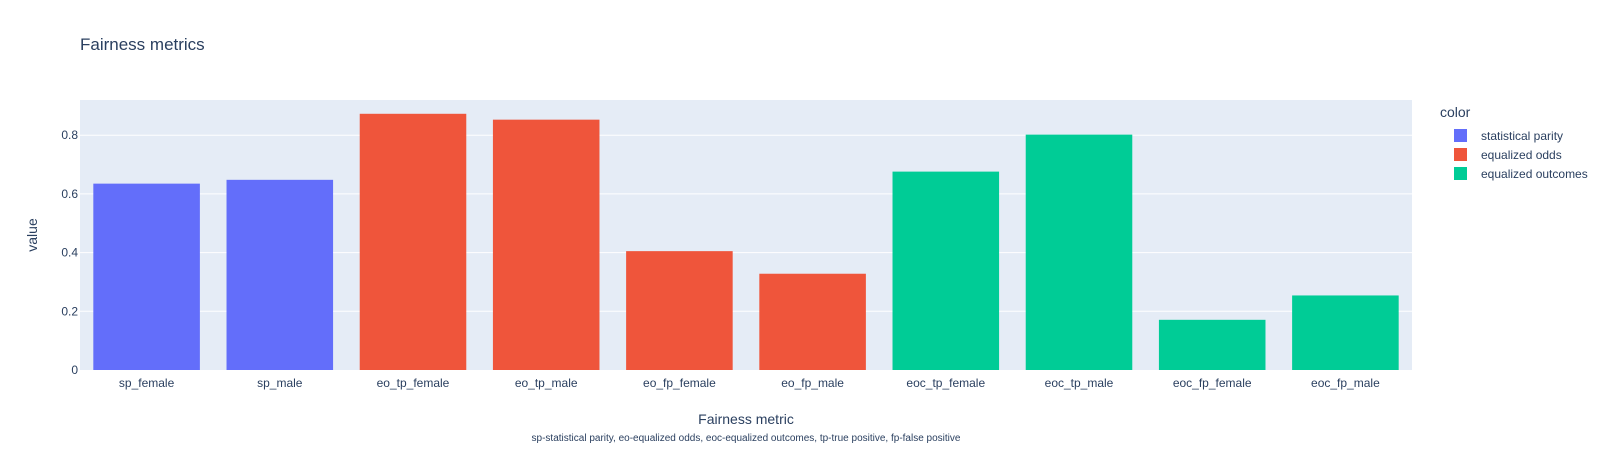  Describe the element at coordinates (679, 310) in the screenshot. I see `bar-eo-fp-female` at that location.